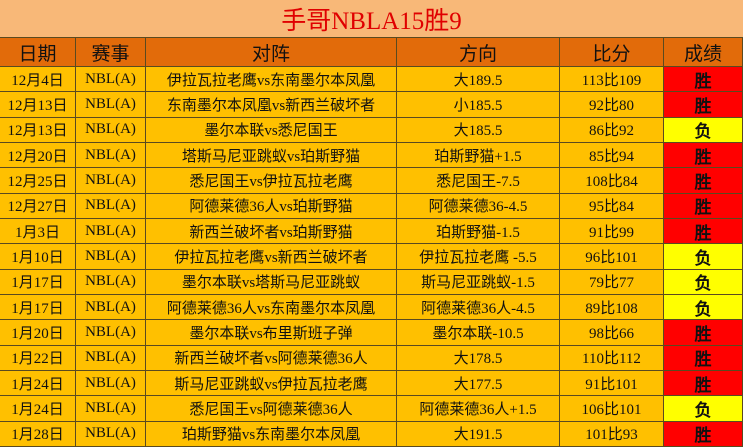  I want to click on table-cell: 墨尔本联vs悉尼国王, so click(271, 130).